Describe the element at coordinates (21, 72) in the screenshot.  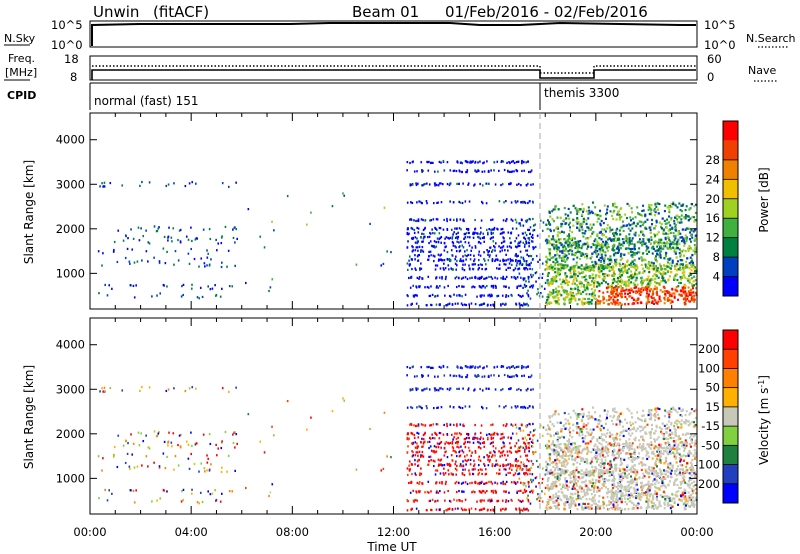
I see `freq-label-2: [MHz]` at that location.